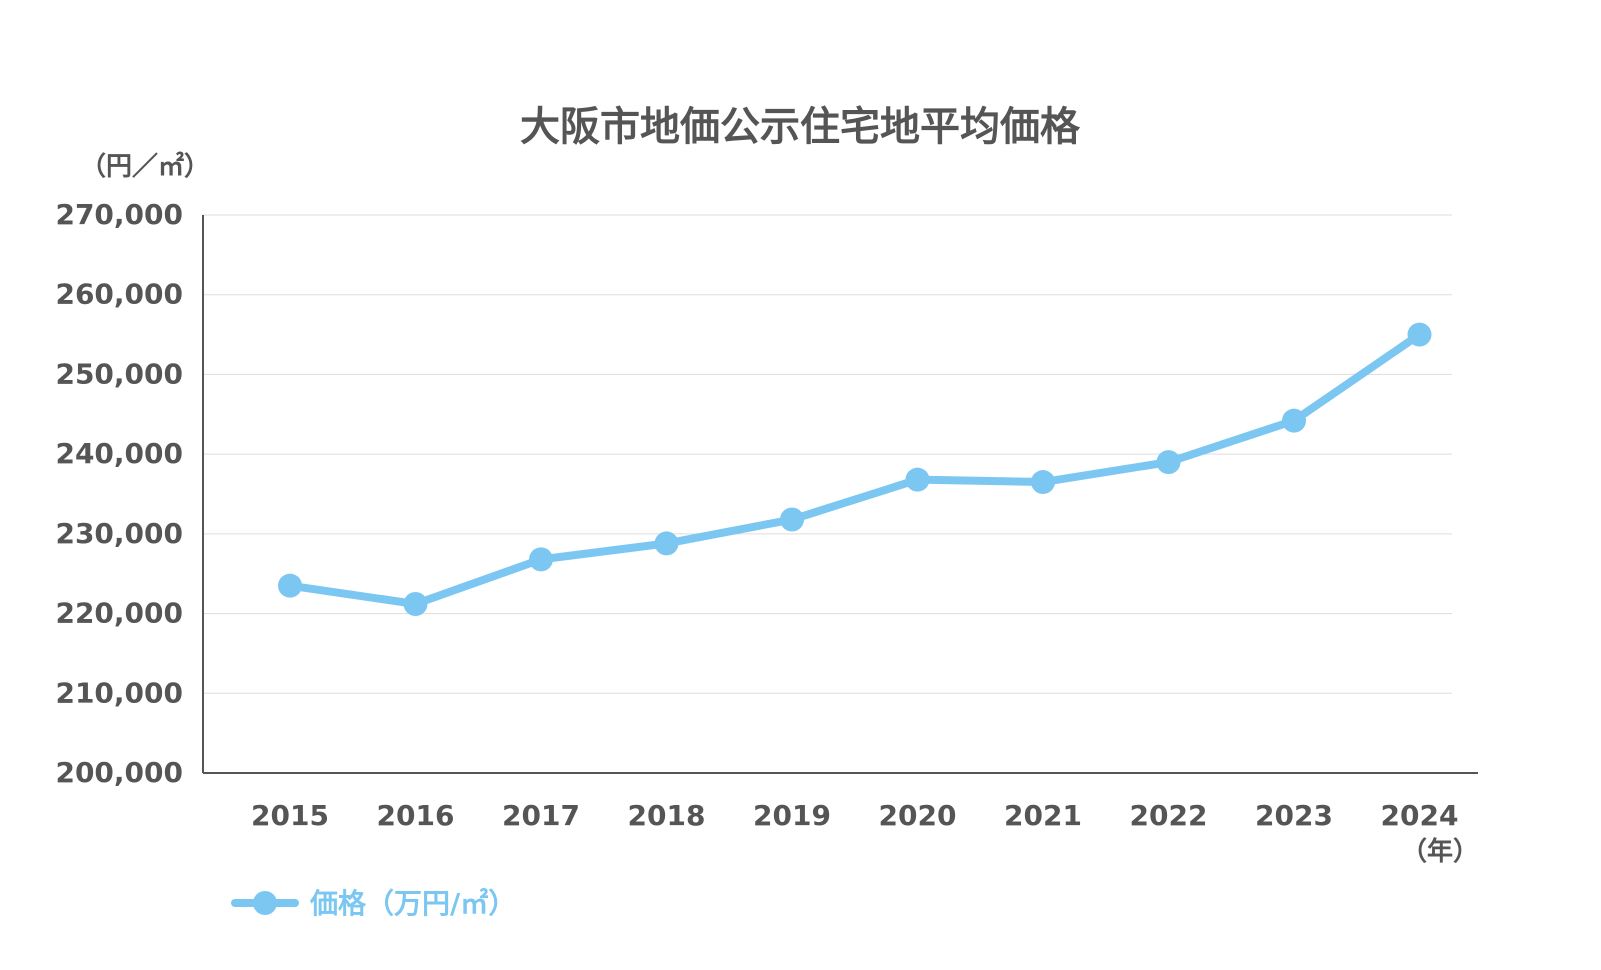  Describe the element at coordinates (119, 453) in the screenshot. I see `y-tick-label: 240,000` at that location.